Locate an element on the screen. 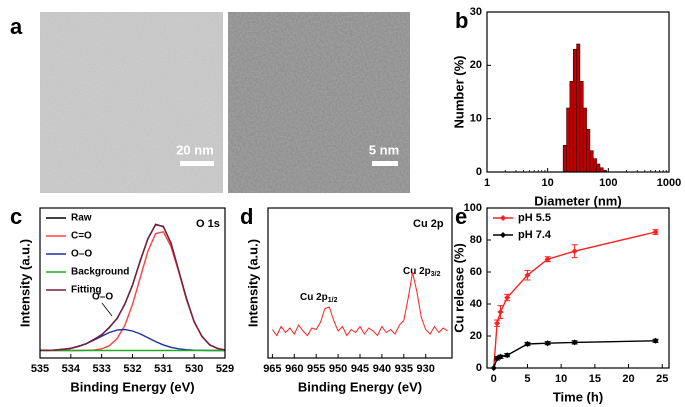 The height and width of the screenshot is (407, 685). x-tick-label: 1000 is located at coordinates (669, 183).